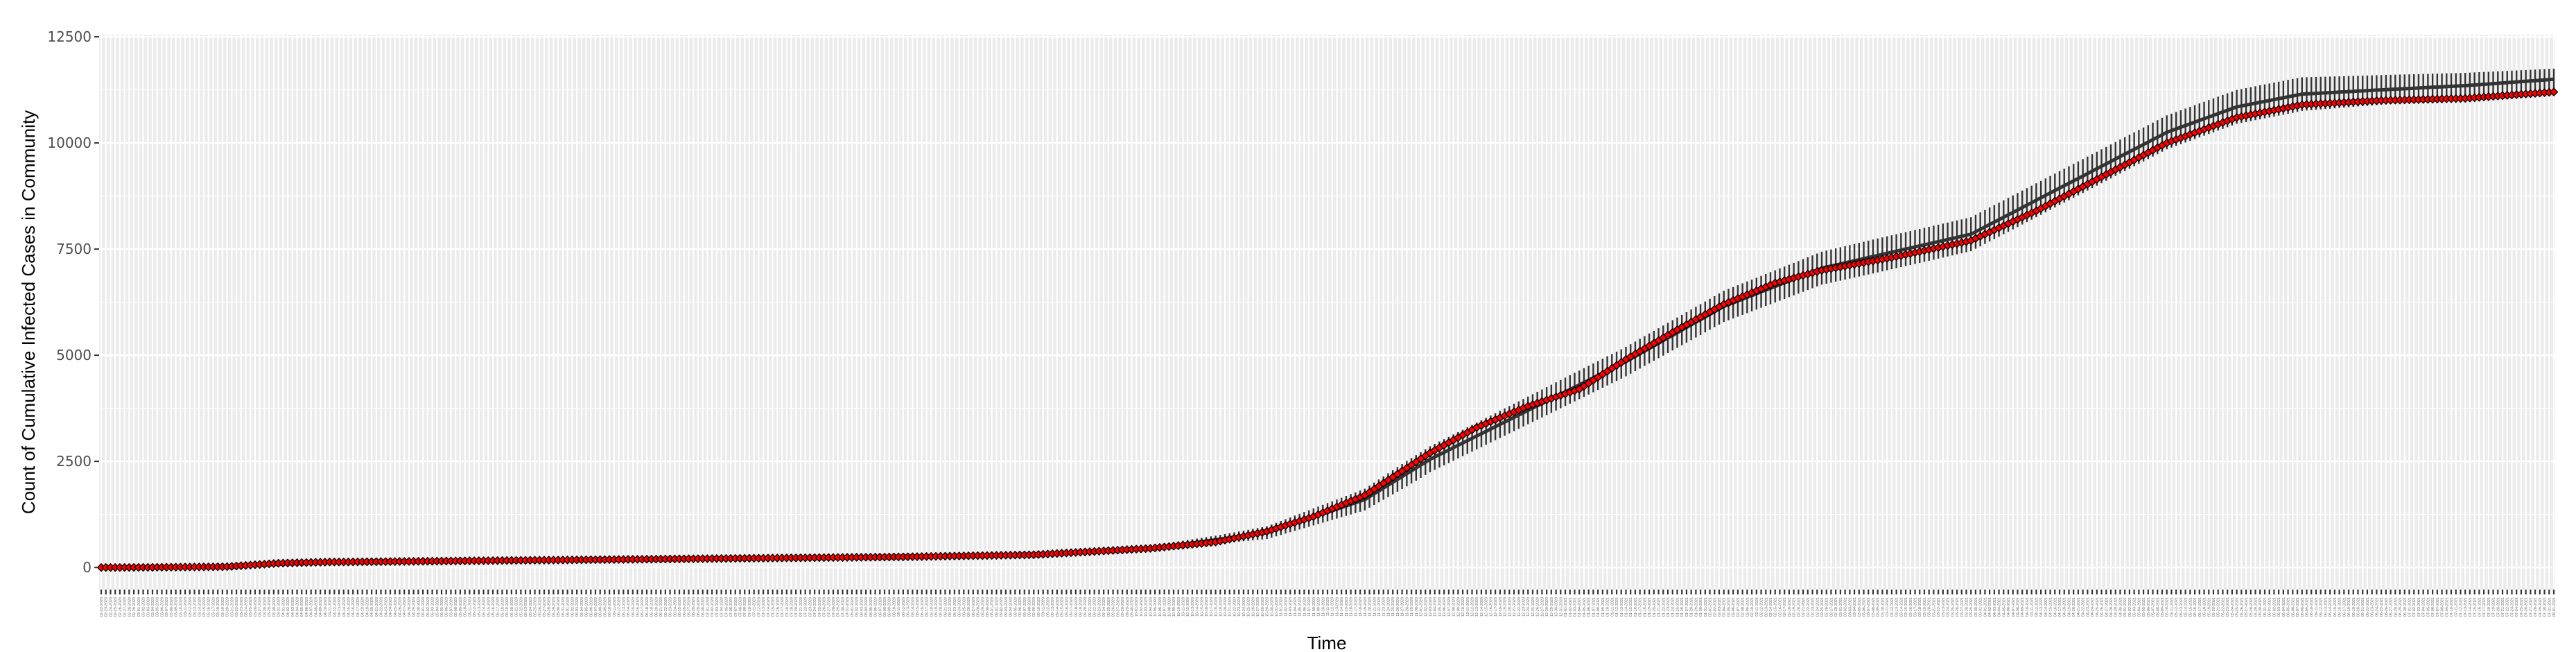 This screenshot has height=652, width=2576. Describe the element at coordinates (73, 302) in the screenshot. I see `y-axis: 0 2500 5000 7500 10000 12500` at that location.